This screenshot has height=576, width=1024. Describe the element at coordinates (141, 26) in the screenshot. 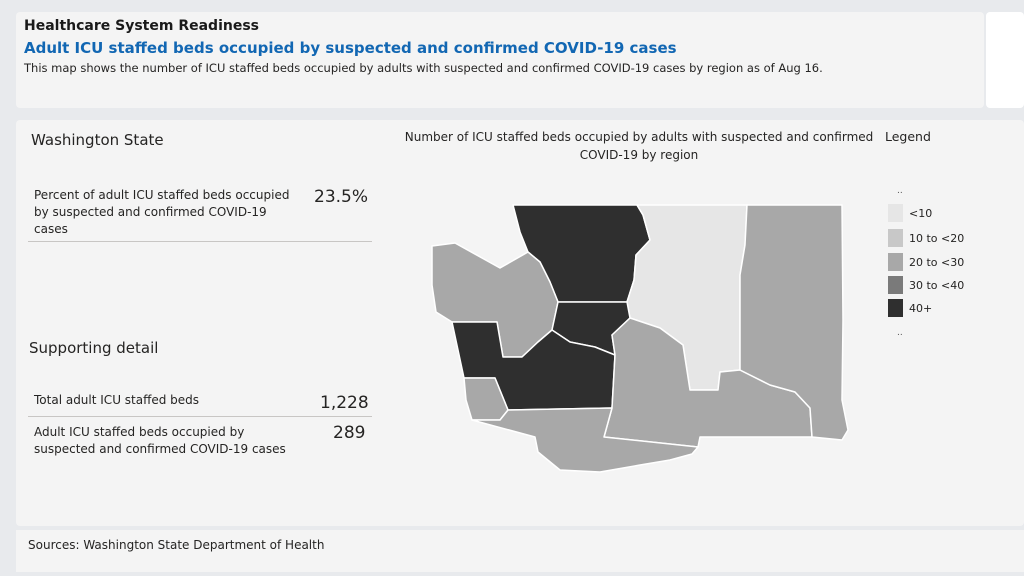

I see `page-title: Healthcare System Readiness` at that location.